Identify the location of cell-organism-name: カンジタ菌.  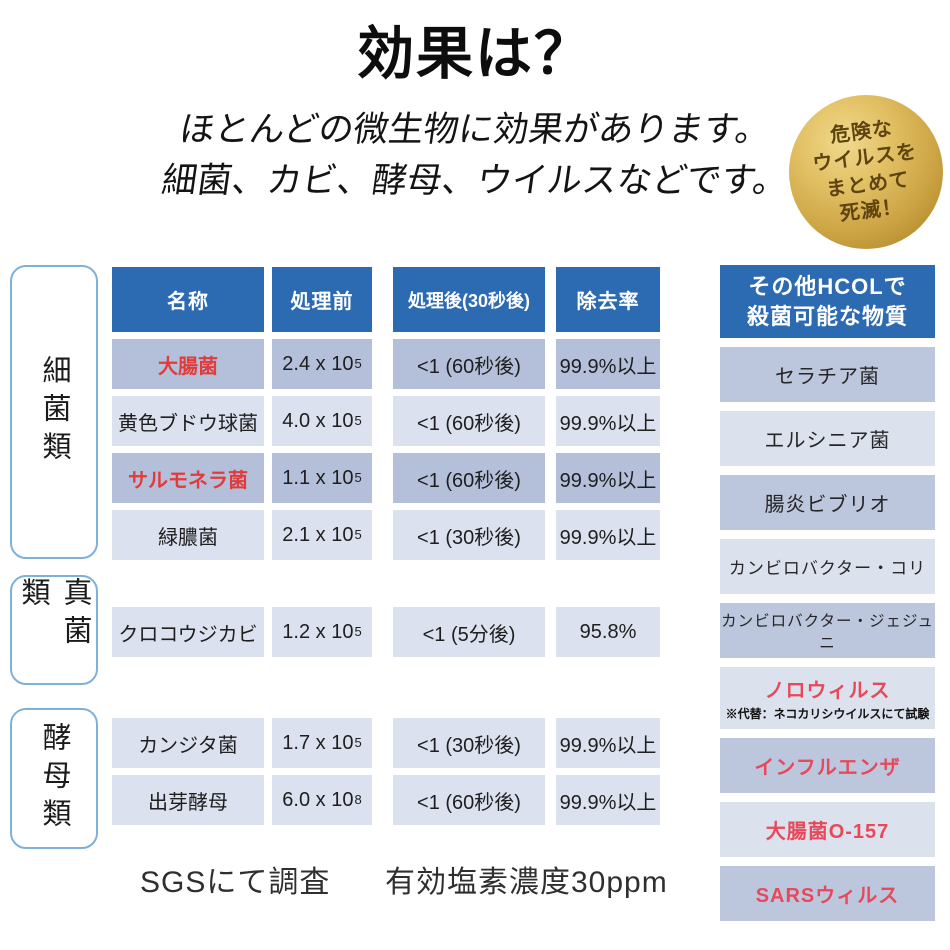
(188, 743).